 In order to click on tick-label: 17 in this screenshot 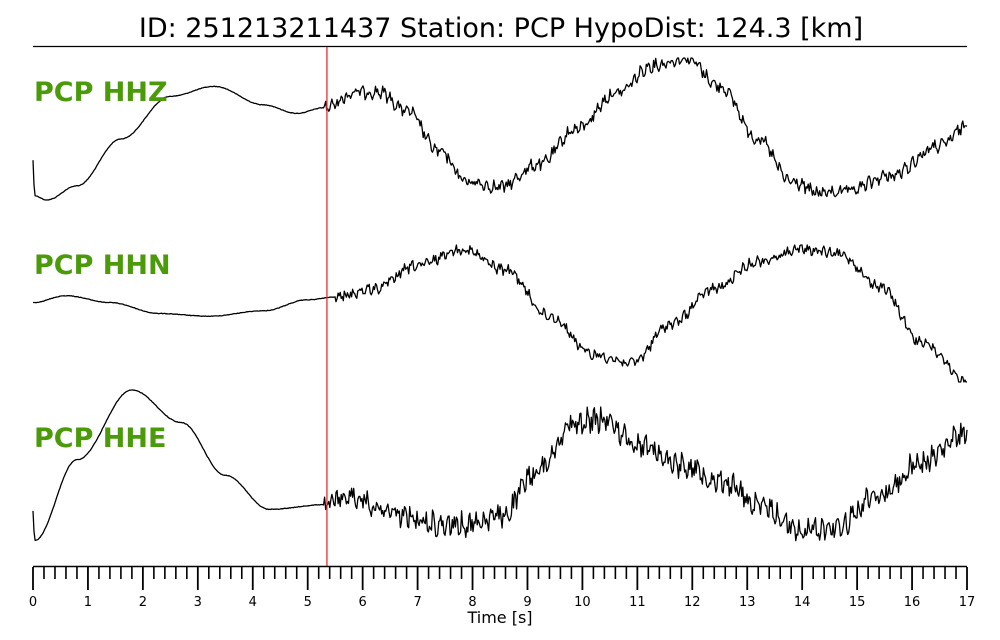, I will do `click(967, 602)`.